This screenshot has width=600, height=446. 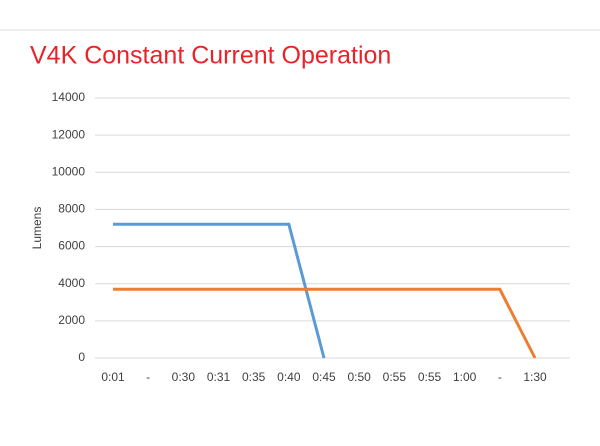 I want to click on x-tick-label: 0:45, so click(x=324, y=377).